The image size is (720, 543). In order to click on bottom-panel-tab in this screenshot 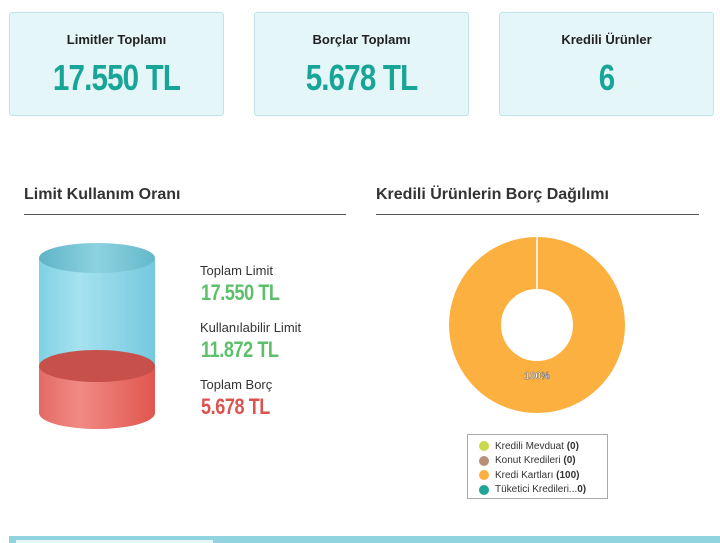, I will do `click(114, 541)`.